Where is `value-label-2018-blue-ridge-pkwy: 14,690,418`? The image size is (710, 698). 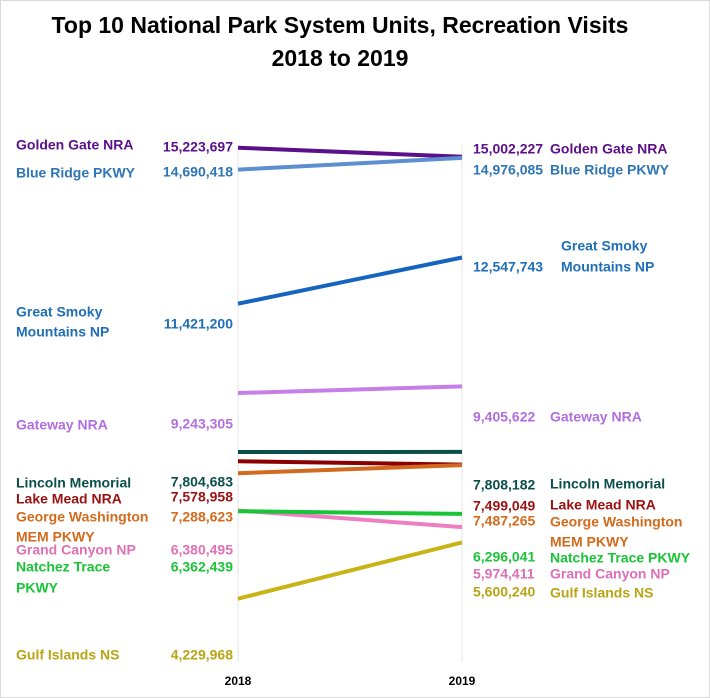 value-label-2018-blue-ridge-pkwy: 14,690,418 is located at coordinates (198, 172).